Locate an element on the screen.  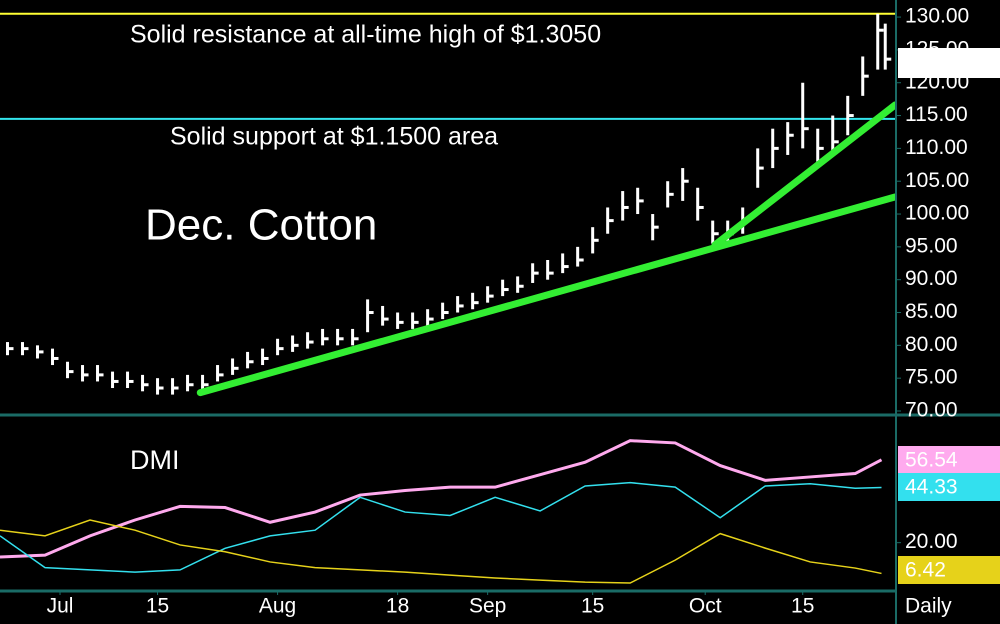
x-tick-label: 18 is located at coordinates (397, 606).